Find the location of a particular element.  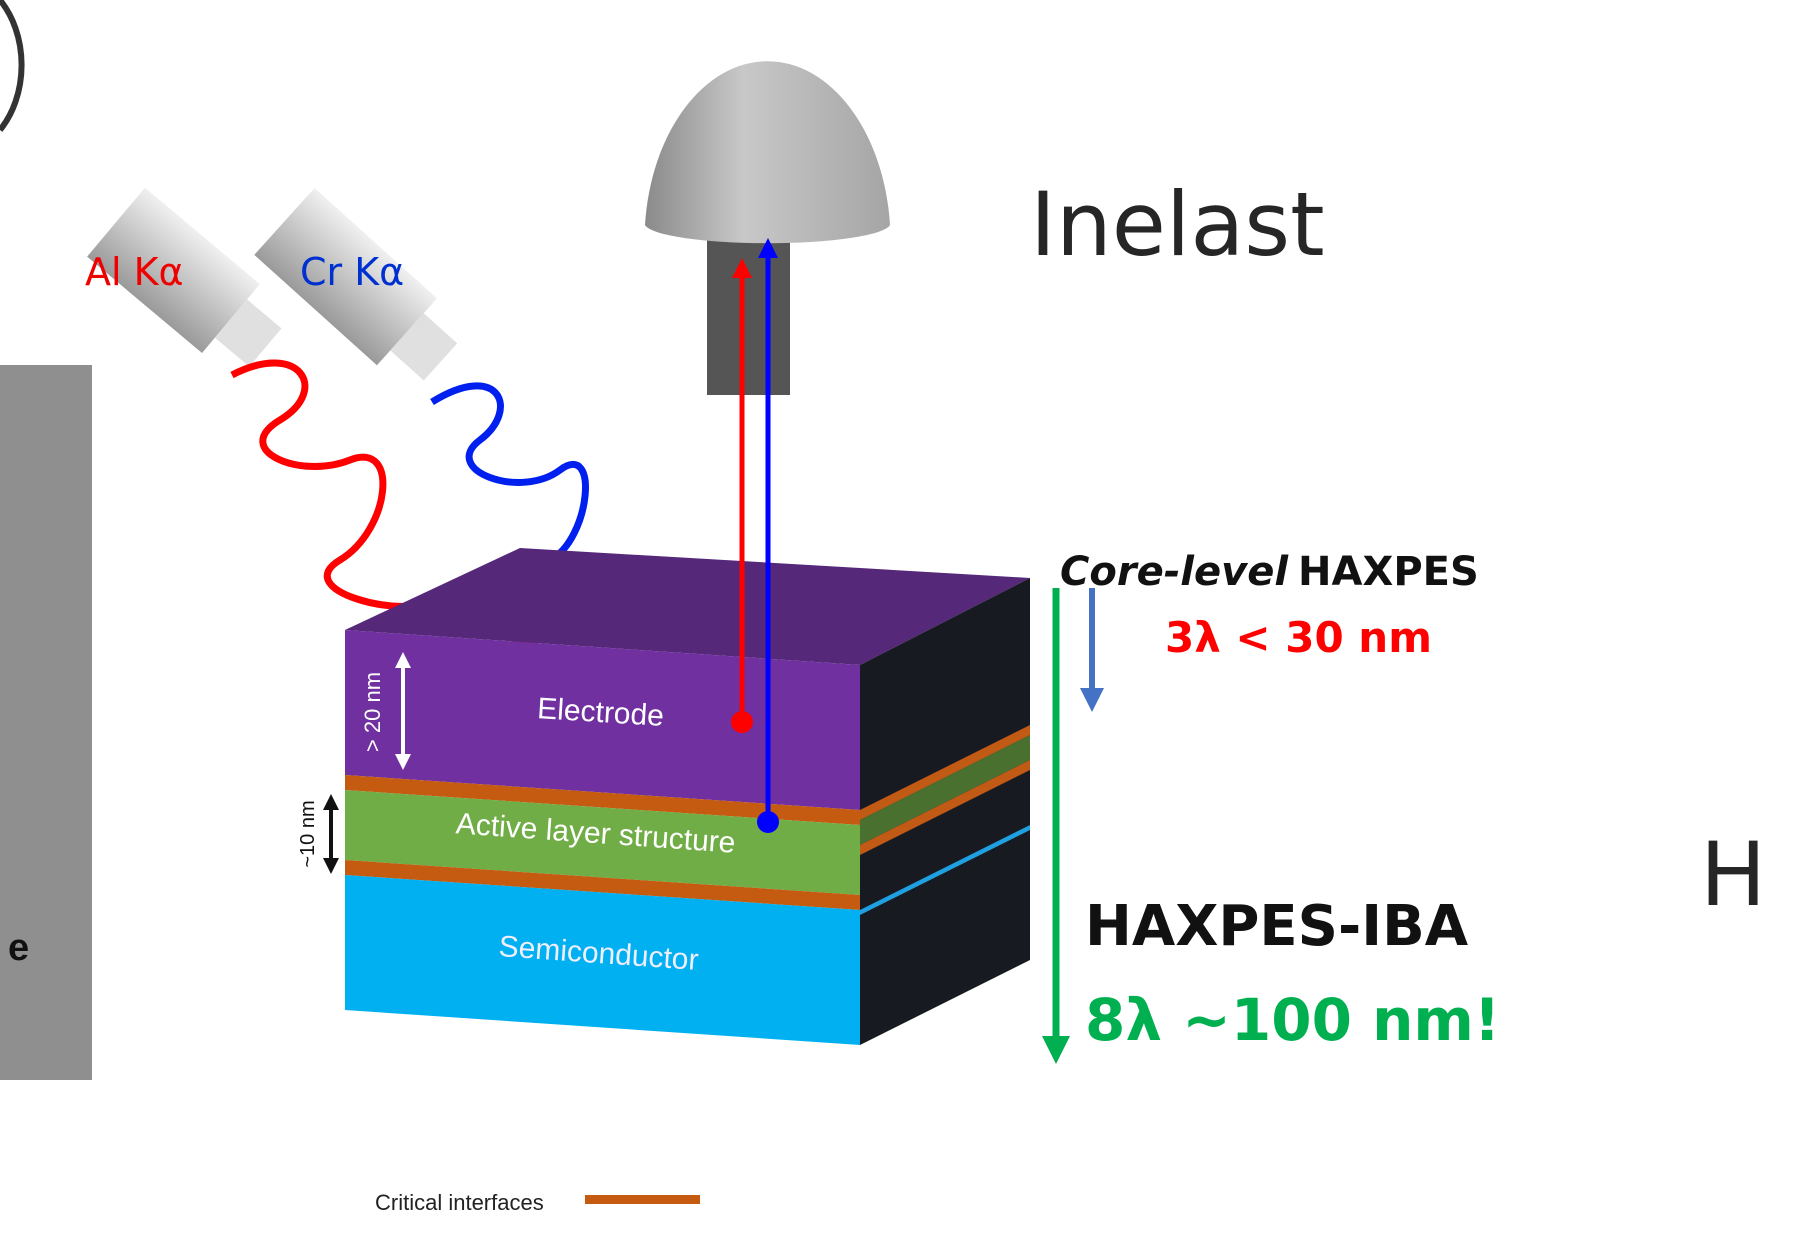

partial-circle is located at coordinates (12, 66).